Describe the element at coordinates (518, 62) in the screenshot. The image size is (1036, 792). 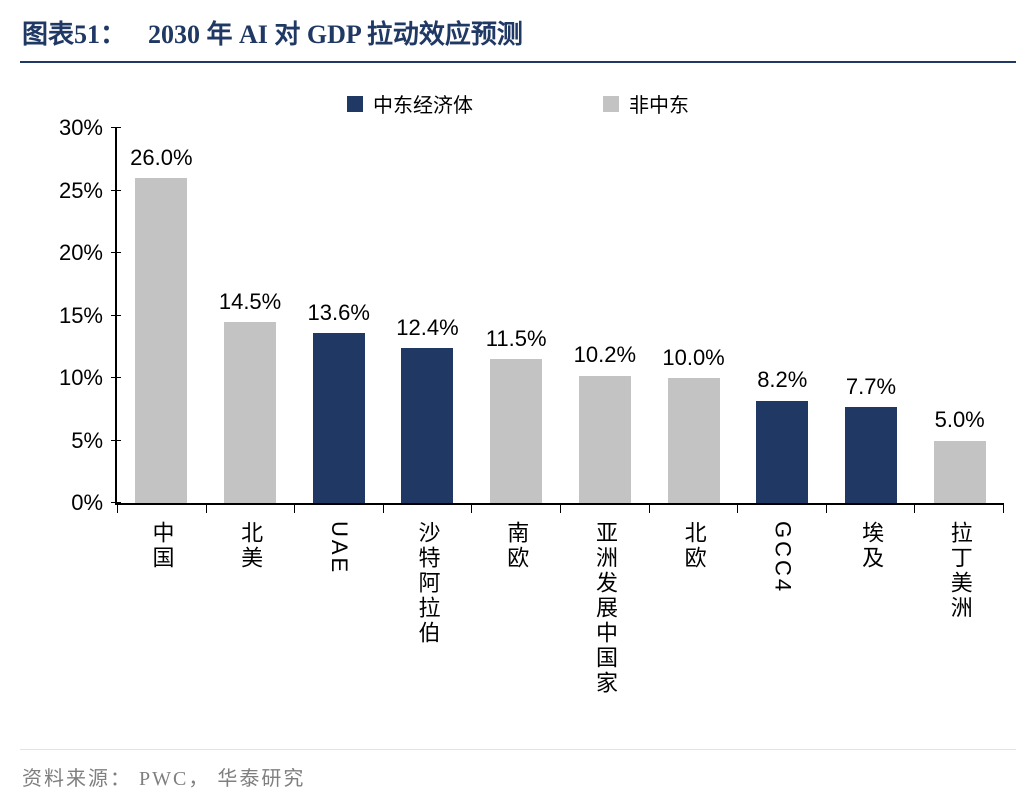
I see `title-underline` at that location.